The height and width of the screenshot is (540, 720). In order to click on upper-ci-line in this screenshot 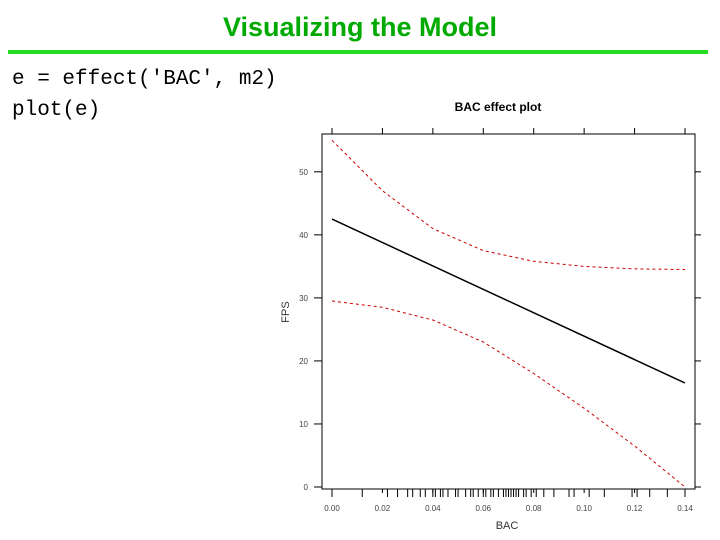, I will do `click(508, 204)`.